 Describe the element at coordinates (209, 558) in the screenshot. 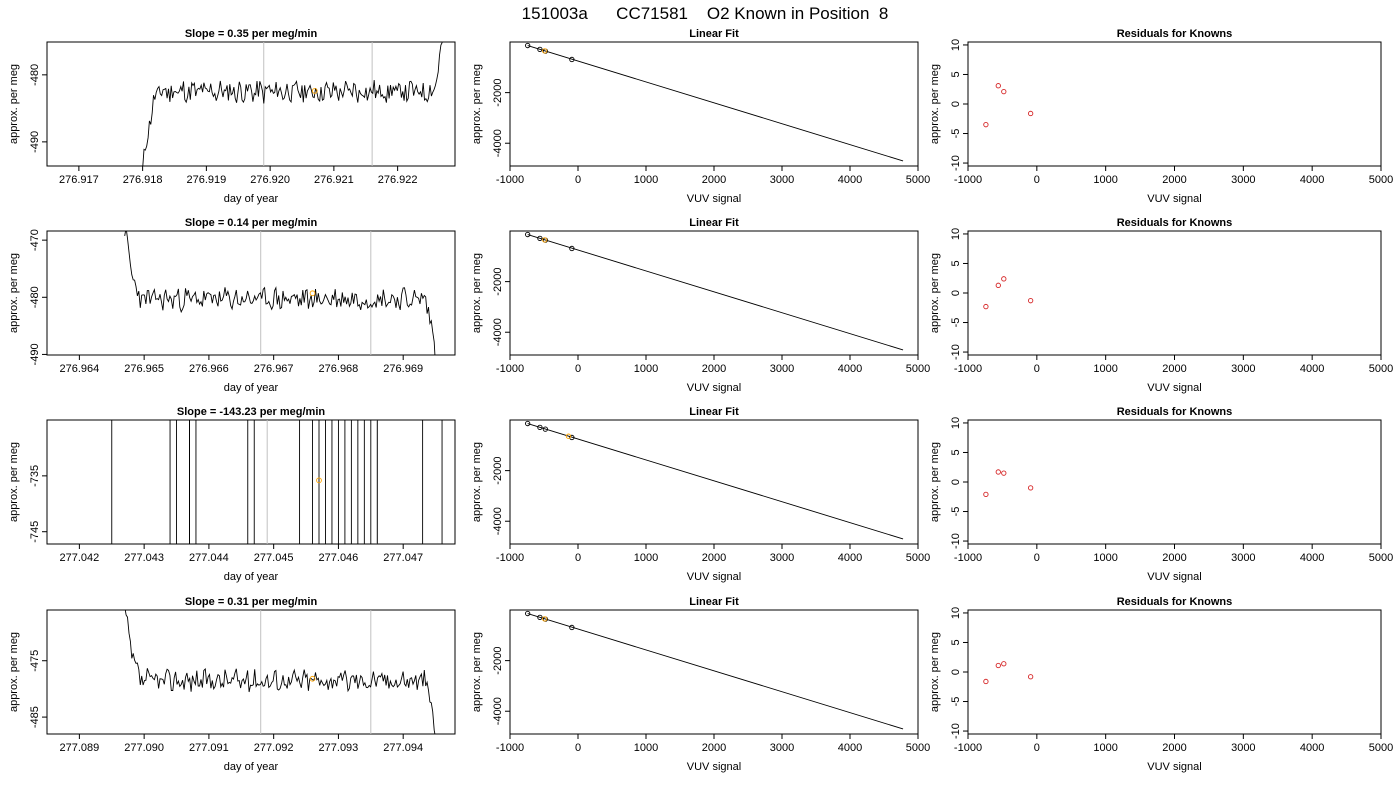

I see `x-tick-label: 277.044` at that location.